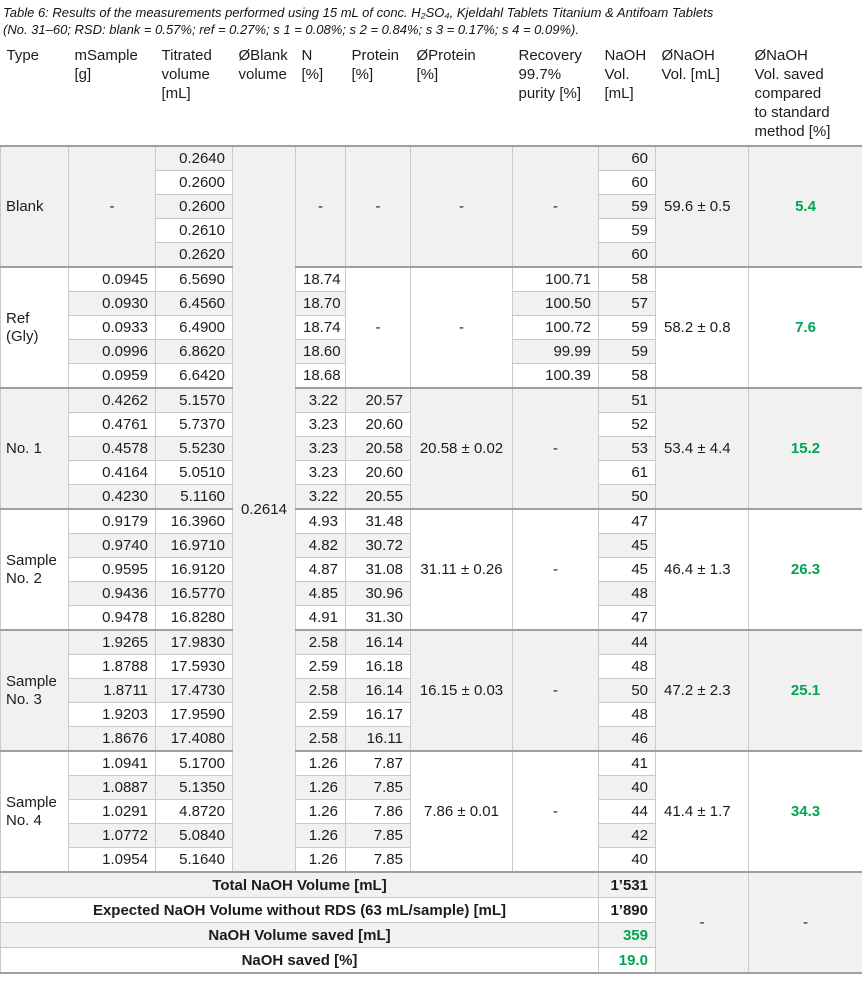 The height and width of the screenshot is (999, 862). Describe the element at coordinates (34, 569) in the screenshot. I see `row-group-label: Sample No. 2` at that location.